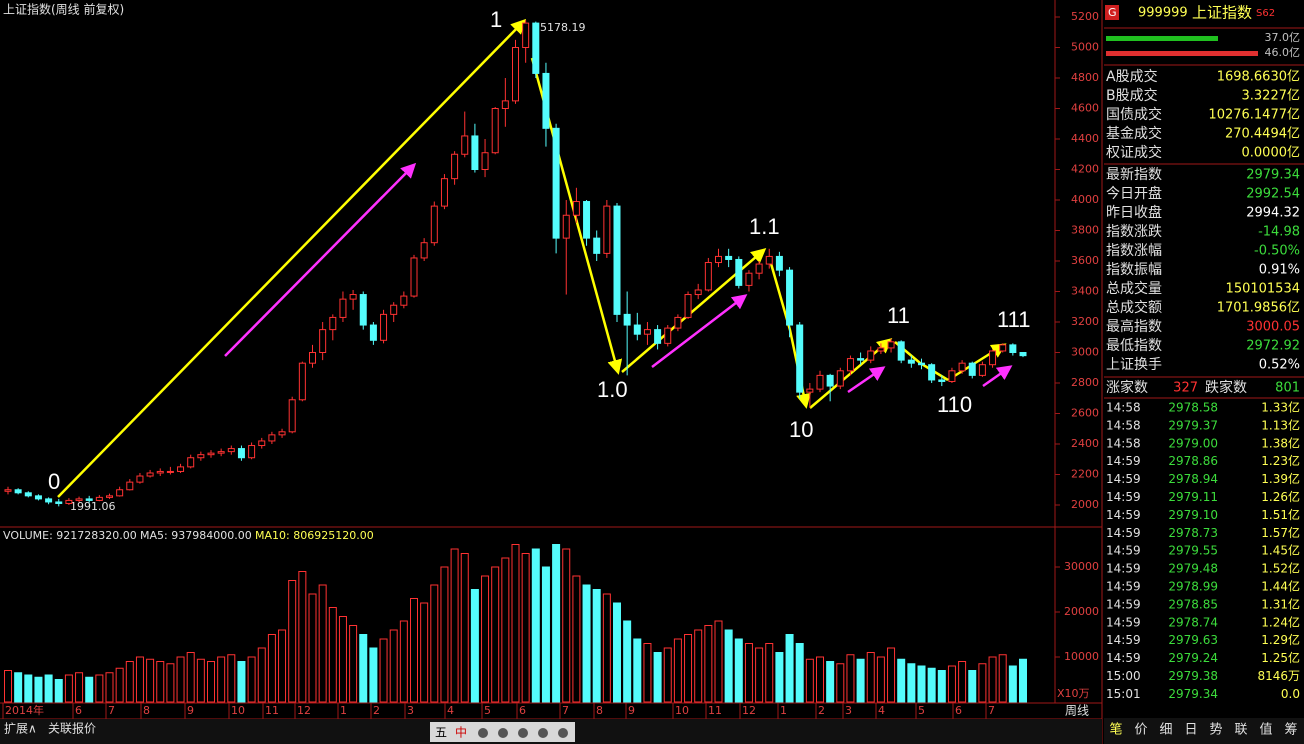  I want to click on footer-button: 关联报价, so click(72, 728).